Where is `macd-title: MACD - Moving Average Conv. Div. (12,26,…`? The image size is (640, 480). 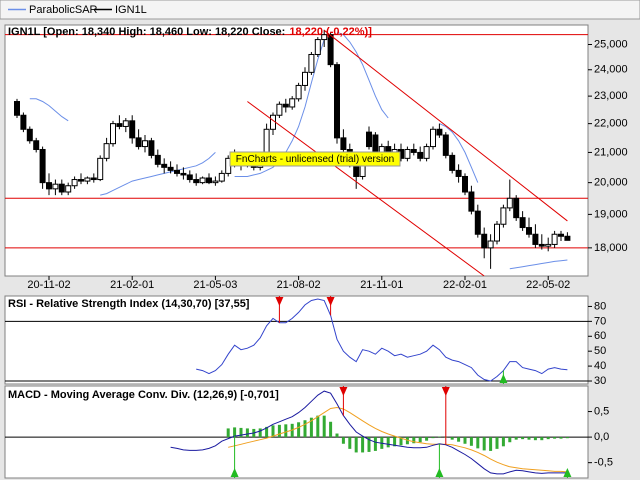 macd-title: MACD - Moving Average Conv. Div. (12,26,… is located at coordinates (143, 395).